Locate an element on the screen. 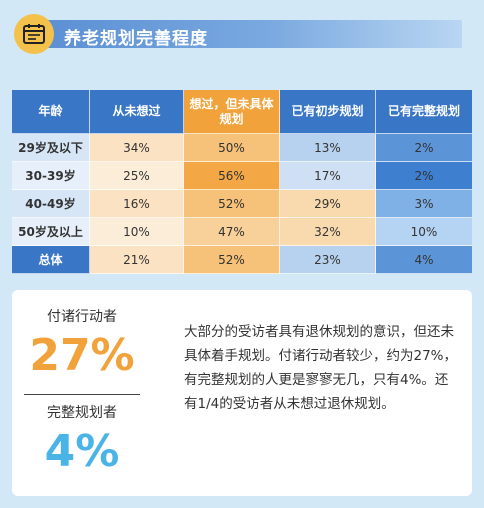 The width and height of the screenshot is (484, 508). row-label: 30-39岁 is located at coordinates (51, 176).